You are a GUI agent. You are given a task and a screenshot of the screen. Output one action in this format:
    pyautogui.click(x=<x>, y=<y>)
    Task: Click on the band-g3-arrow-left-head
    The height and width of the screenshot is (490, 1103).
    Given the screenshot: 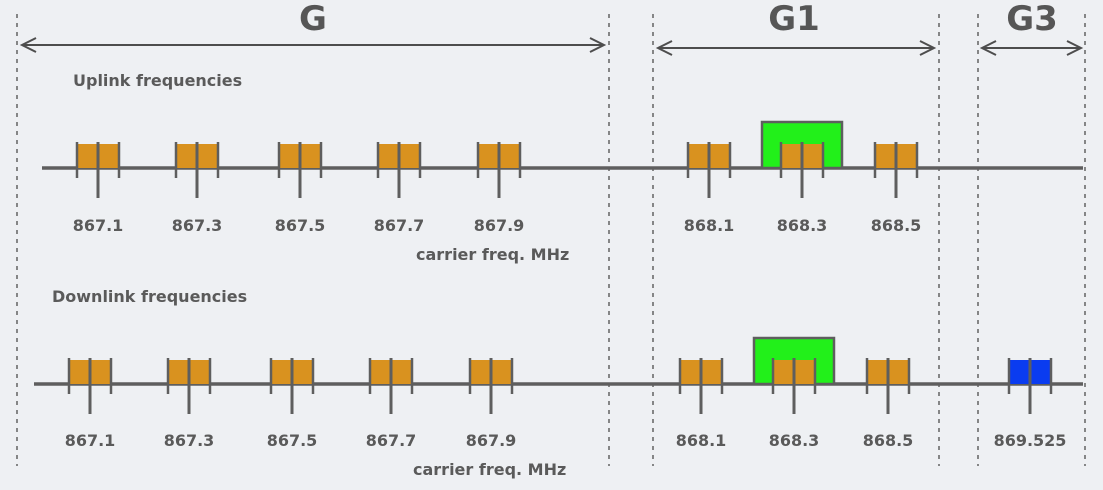 What is the action you would take?
    pyautogui.click(x=988, y=48)
    